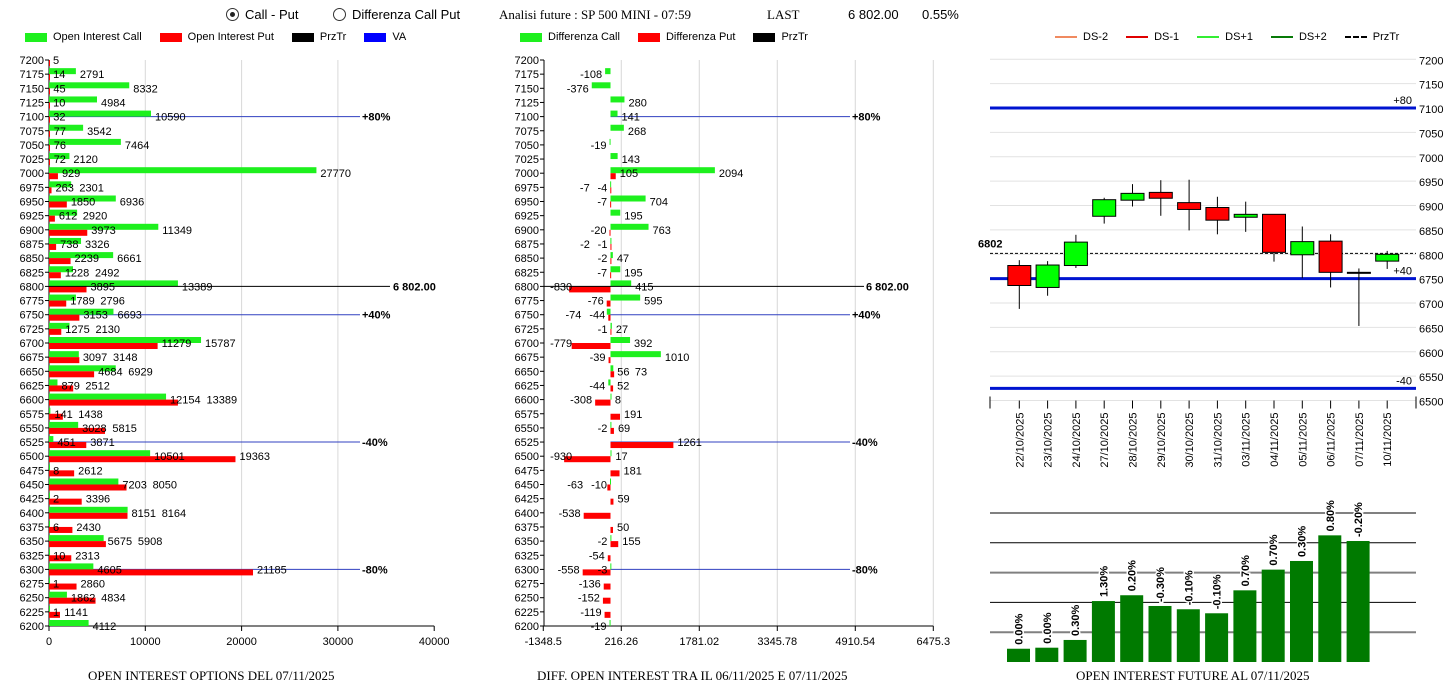  What do you see at coordinates (1049, 440) in the screenshot?
I see `date-label: 23/10/2025` at bounding box center [1049, 440].